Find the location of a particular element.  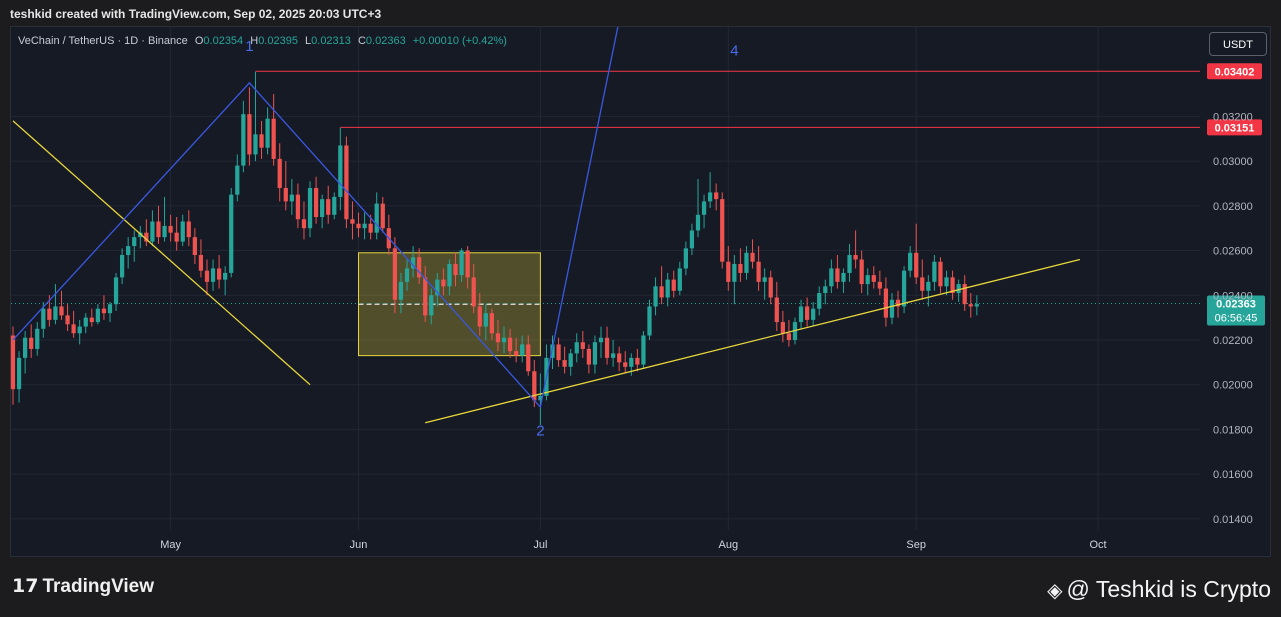

watermark-text: @ Teshkid is Crypto is located at coordinates (1168, 589).